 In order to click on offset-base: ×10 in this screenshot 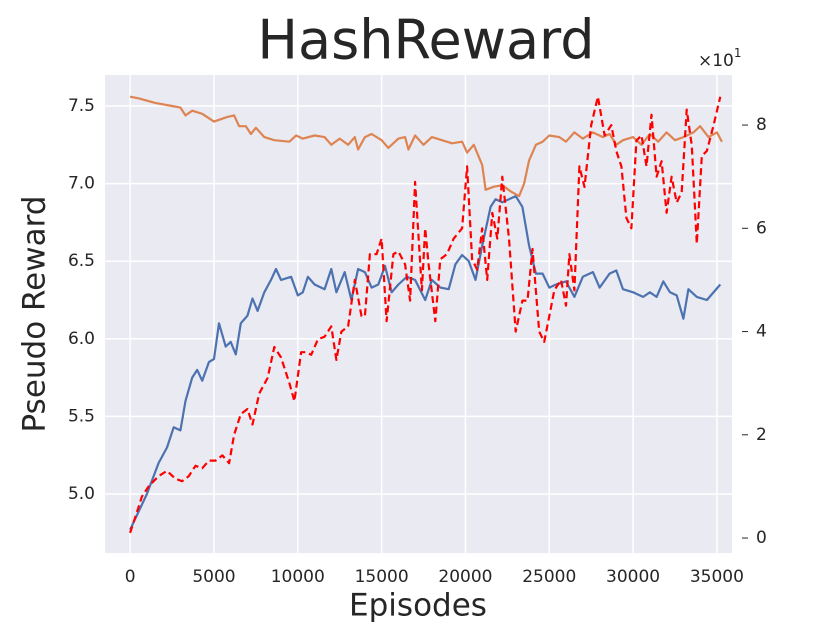, I will do `click(716, 61)`.